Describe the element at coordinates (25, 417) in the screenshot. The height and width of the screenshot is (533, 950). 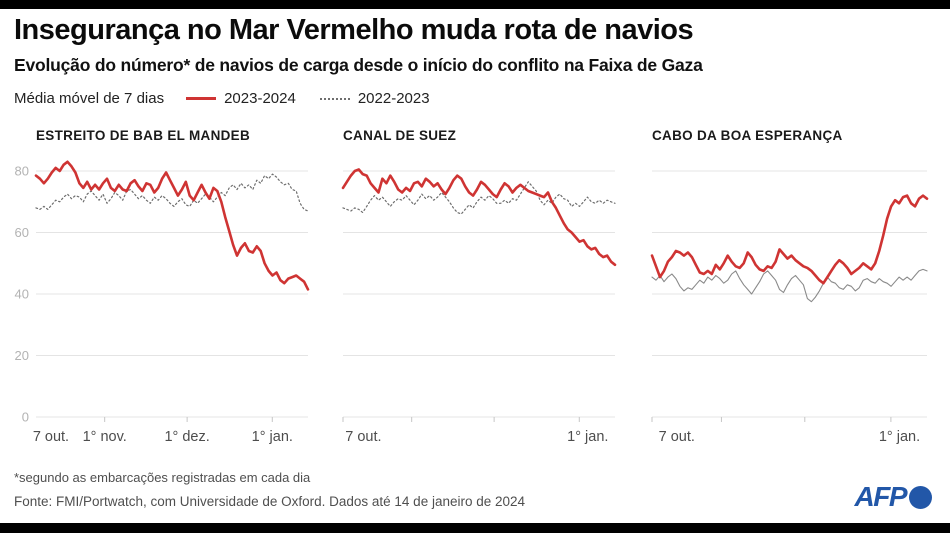
I see `svg-text: 0` at that location.